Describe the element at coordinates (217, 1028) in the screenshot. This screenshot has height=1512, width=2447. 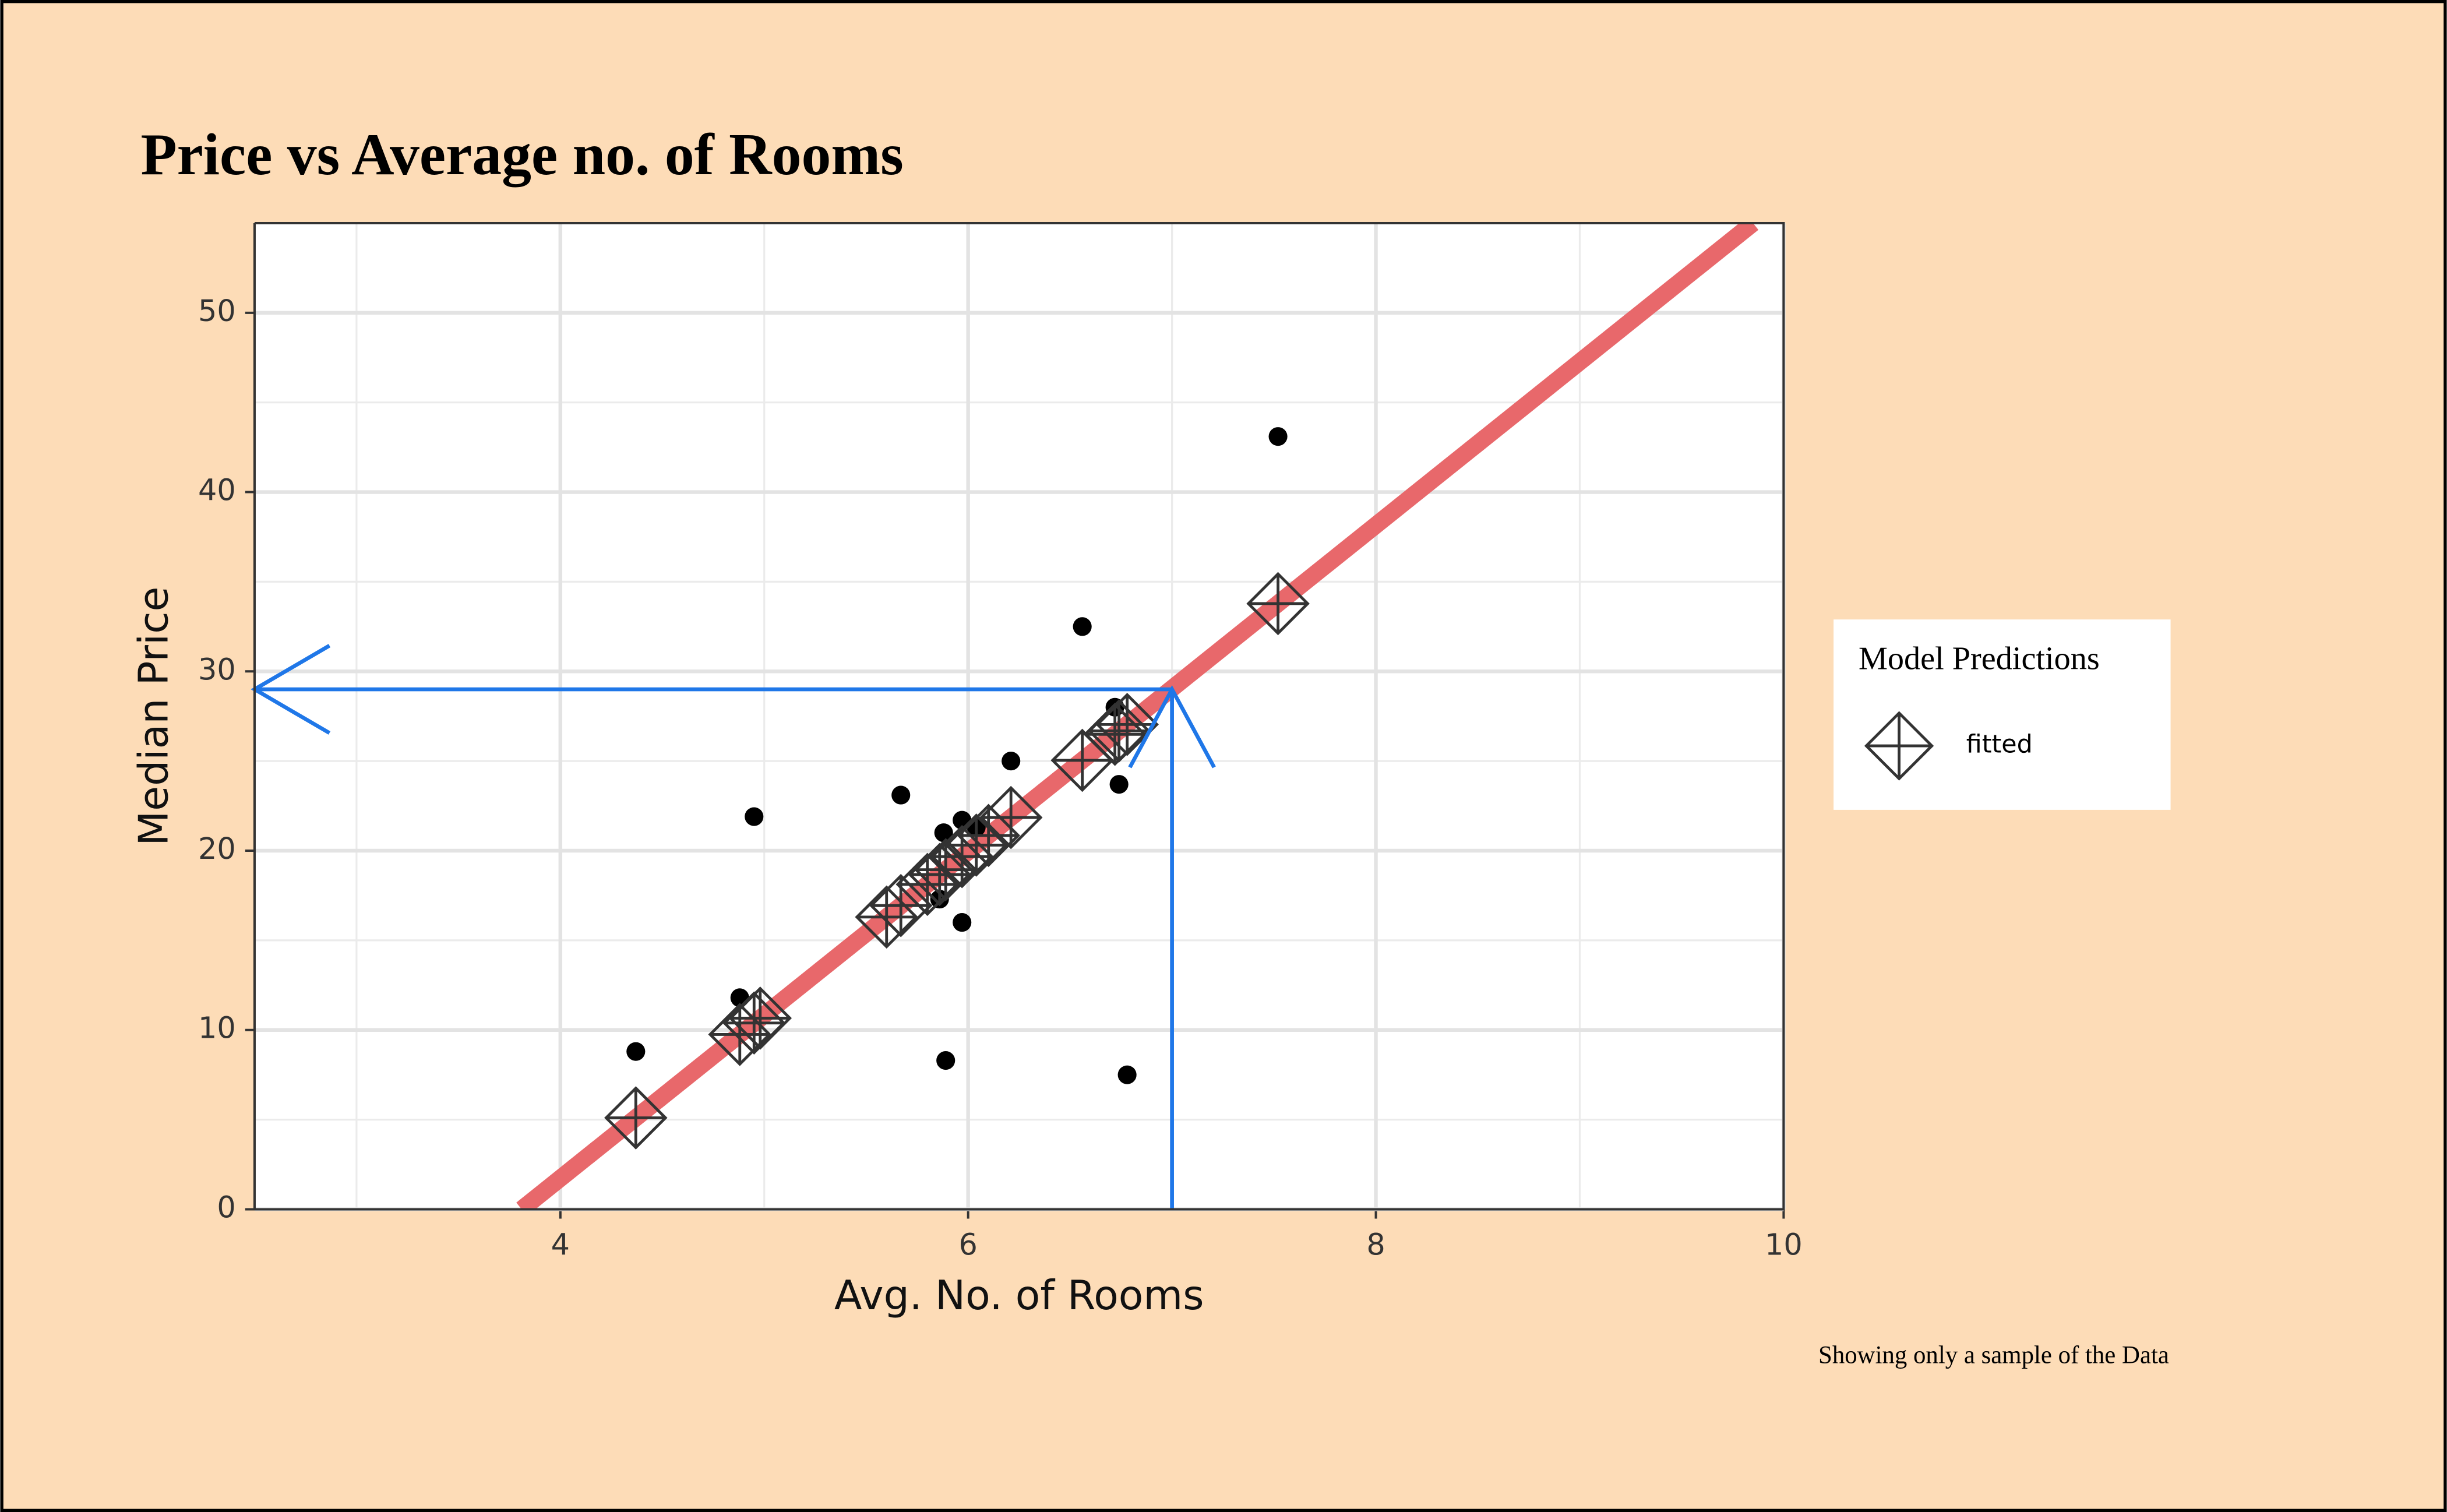
I see `y-tick-label: 10` at that location.